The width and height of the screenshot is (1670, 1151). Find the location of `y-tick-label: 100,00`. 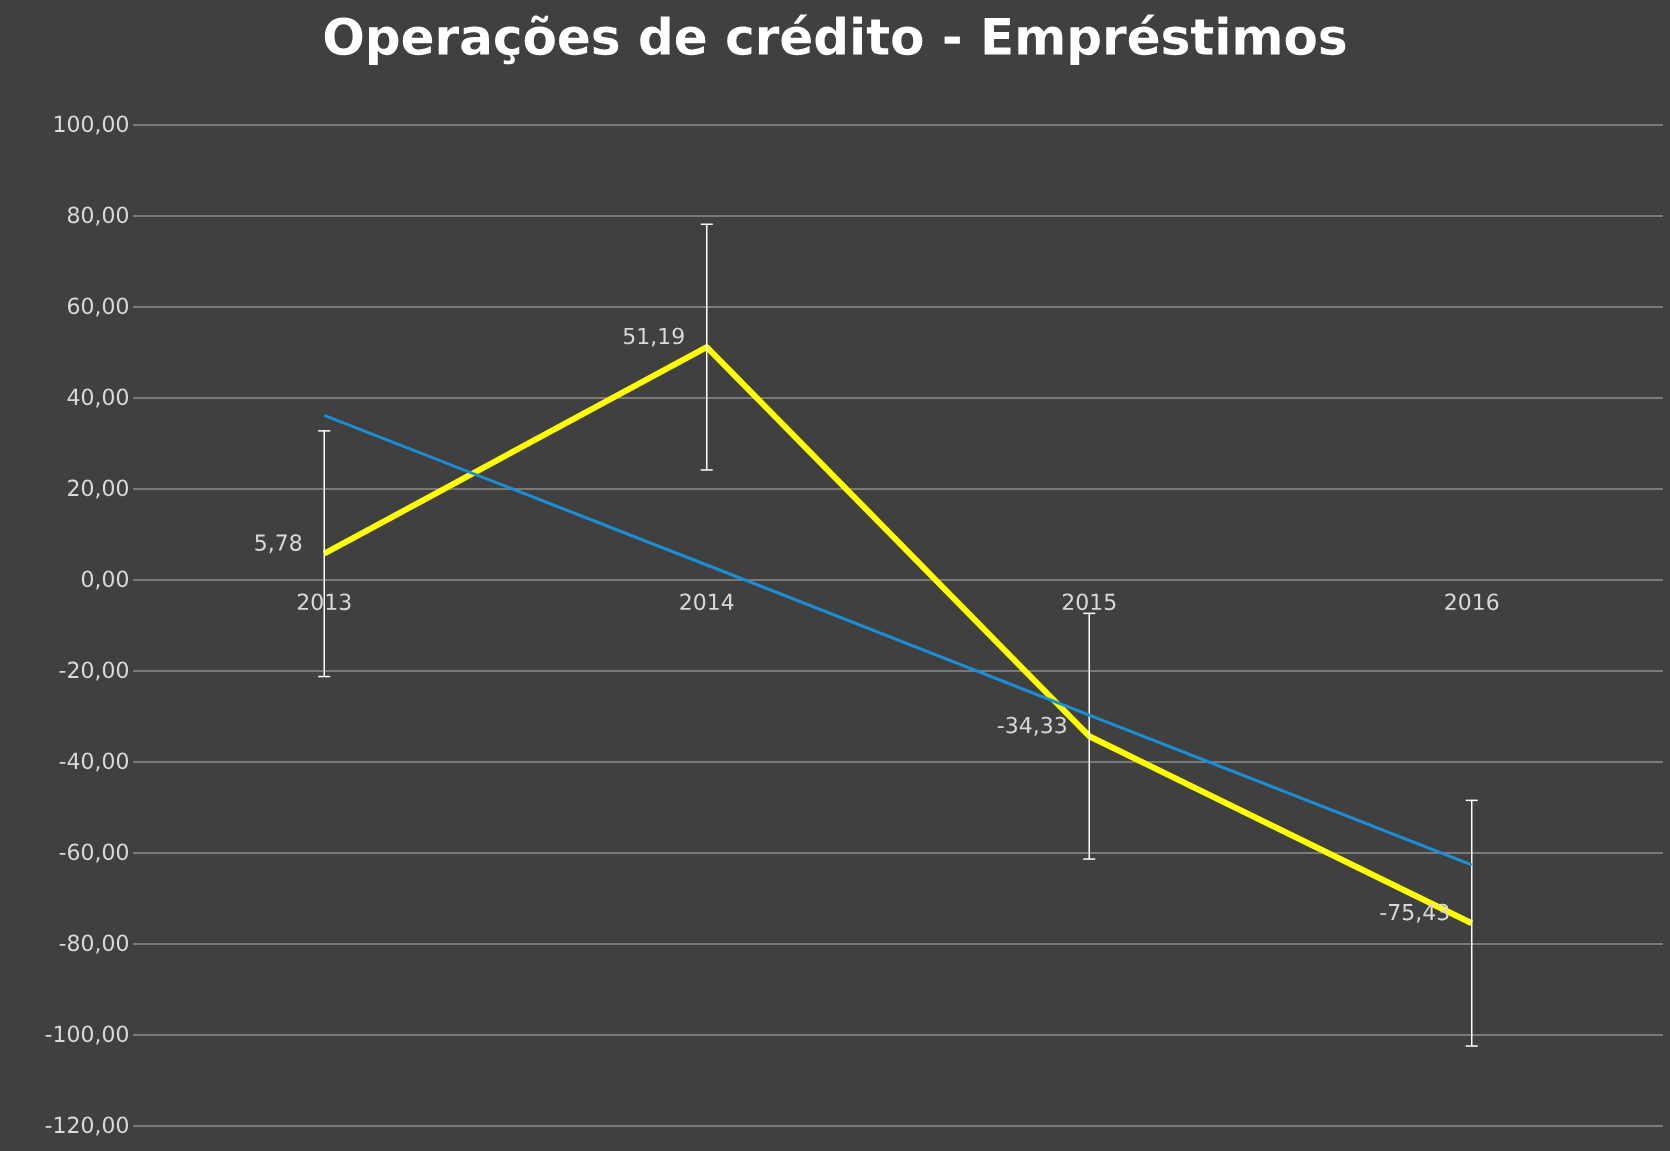

y-tick-label: 100,00 is located at coordinates (91, 125).